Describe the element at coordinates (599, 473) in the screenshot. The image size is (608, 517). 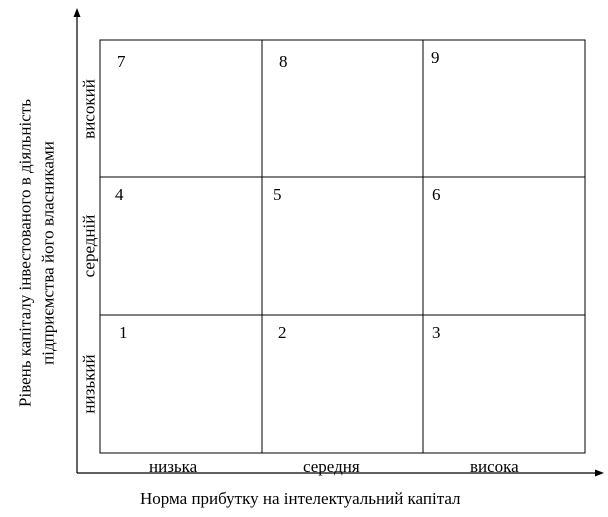
I see `x-axis-arrow-icon` at that location.